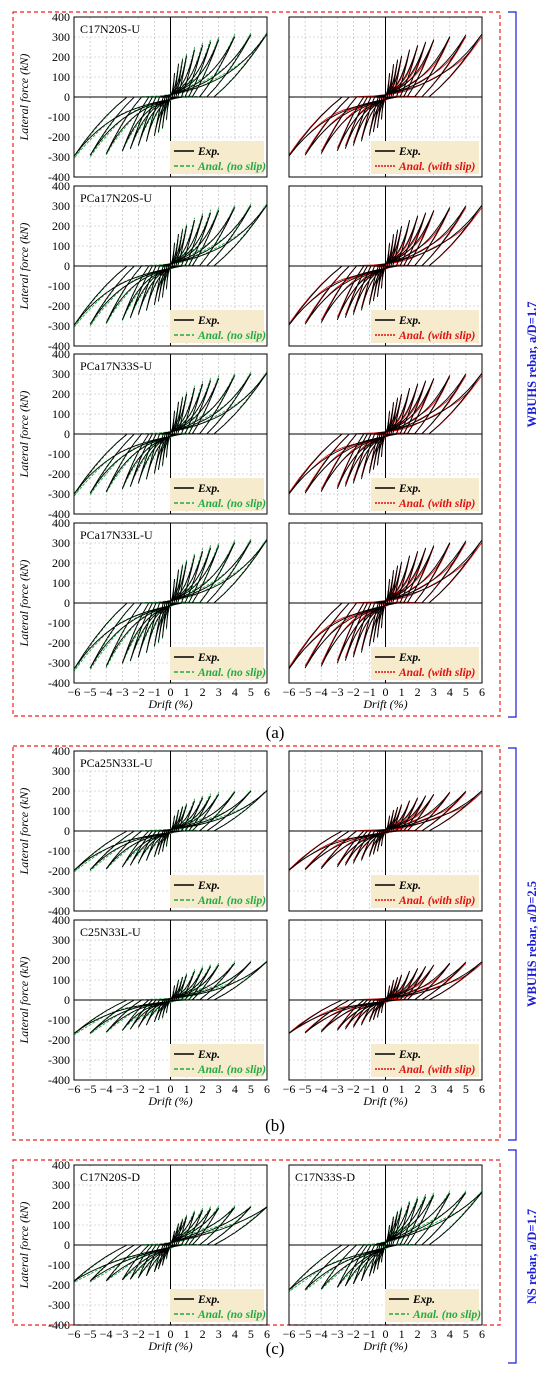  What do you see at coordinates (532, 944) in the screenshot?
I see `group-side-label: WBUHS rebar, a/D=2.5` at bounding box center [532, 944].